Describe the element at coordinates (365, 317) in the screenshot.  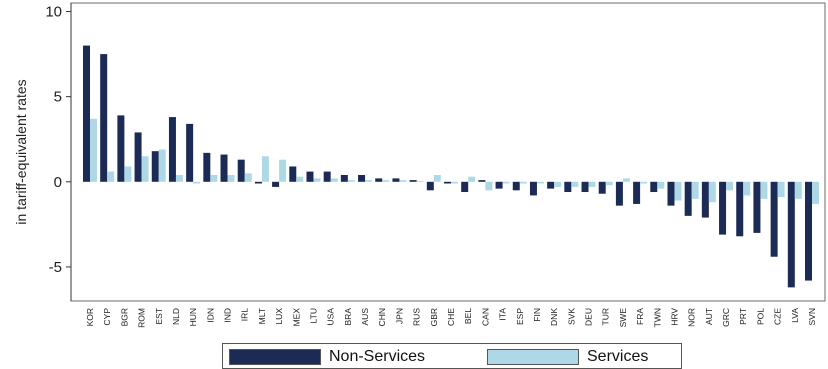
I see `x-tick-label: AUS` at that location.